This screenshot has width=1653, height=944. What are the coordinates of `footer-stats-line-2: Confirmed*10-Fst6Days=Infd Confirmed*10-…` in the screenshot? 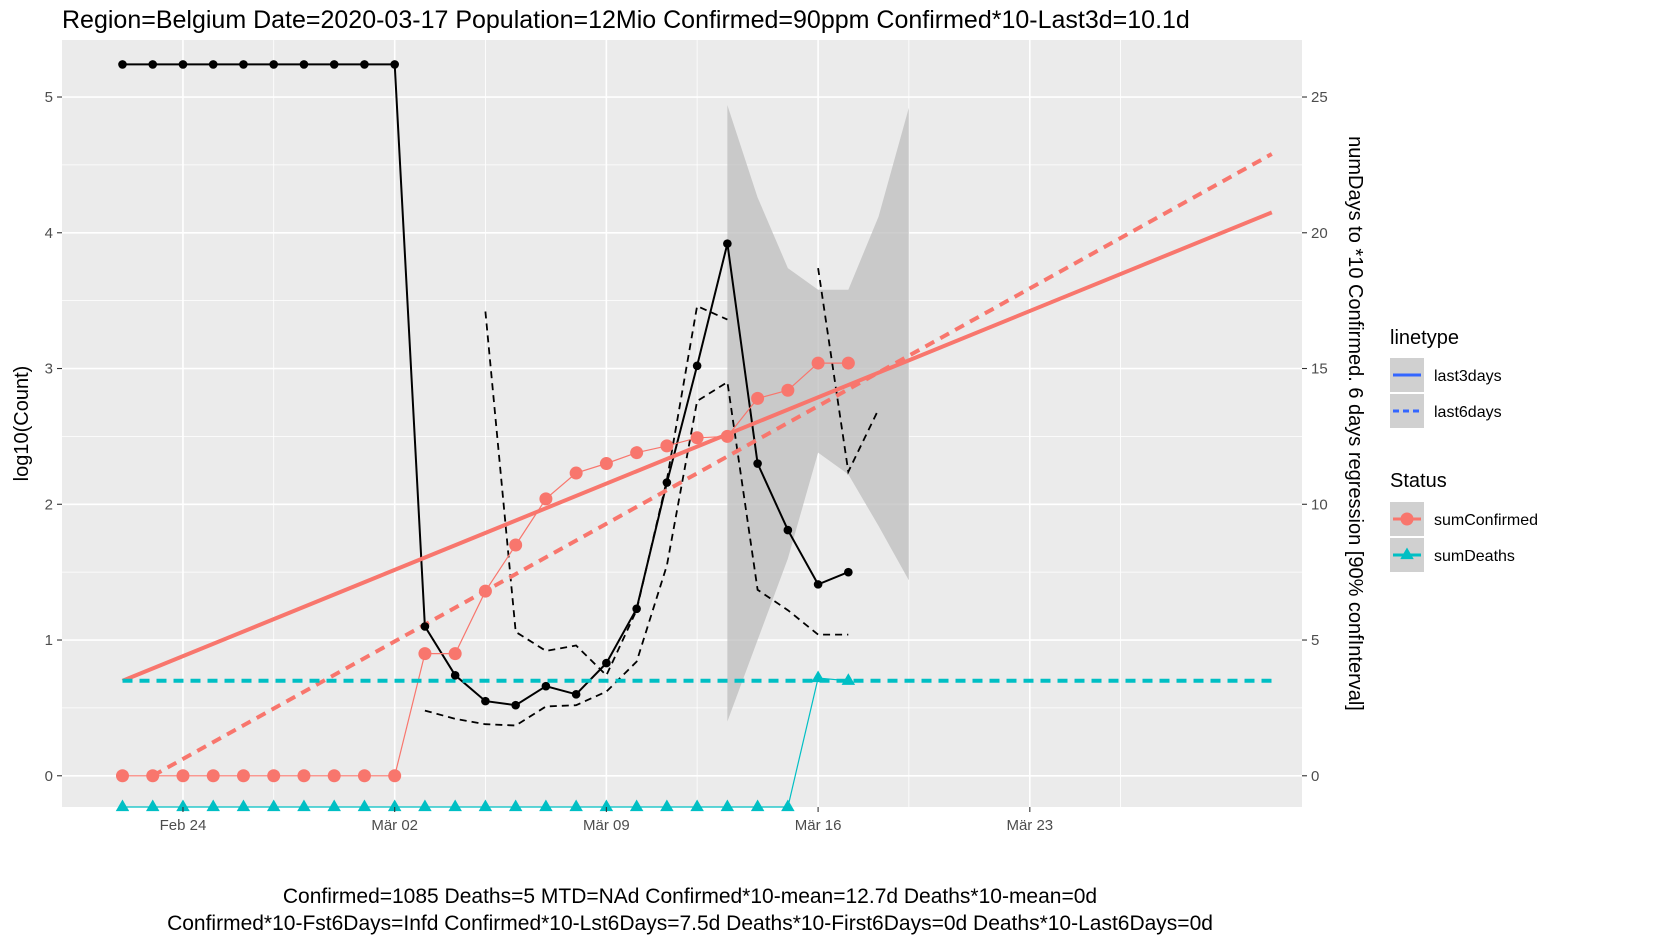 It's located at (690, 923).